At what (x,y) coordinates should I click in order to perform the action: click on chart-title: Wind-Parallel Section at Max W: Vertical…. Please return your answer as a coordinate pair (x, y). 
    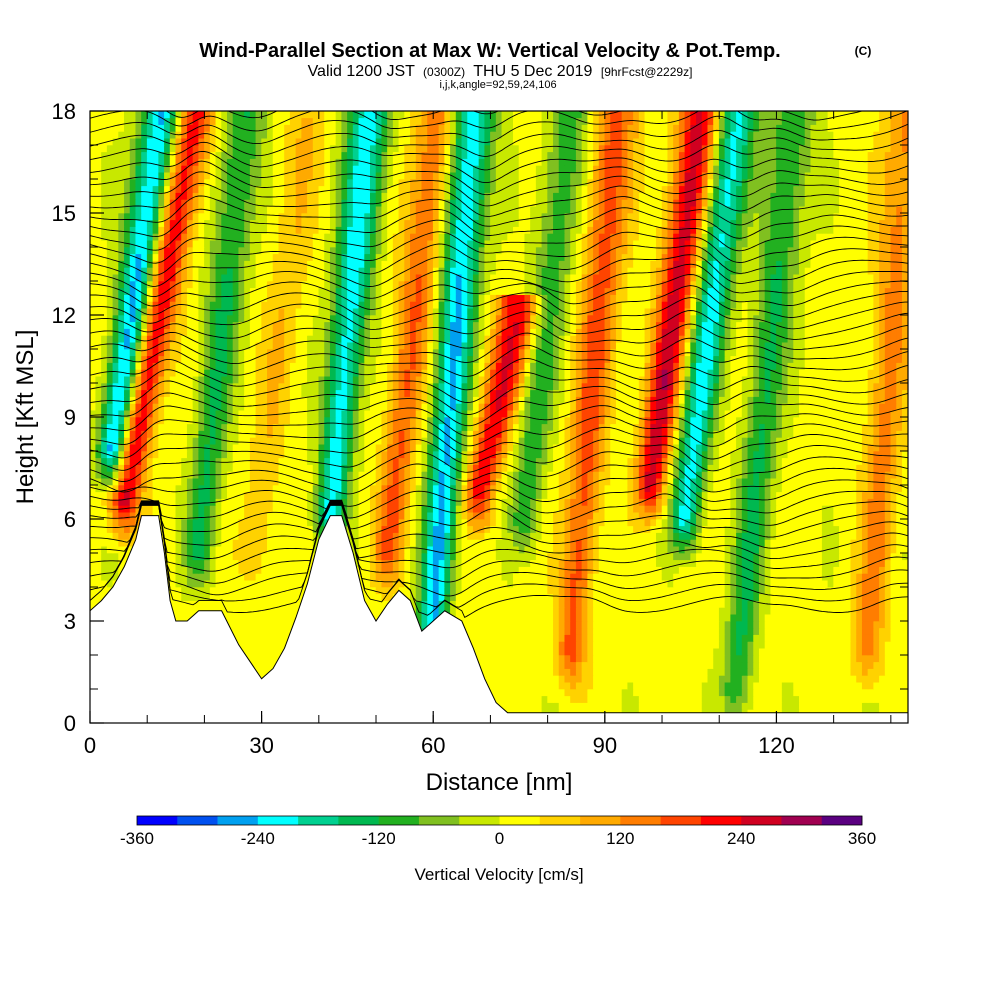
    Looking at the image, I should click on (489, 51).